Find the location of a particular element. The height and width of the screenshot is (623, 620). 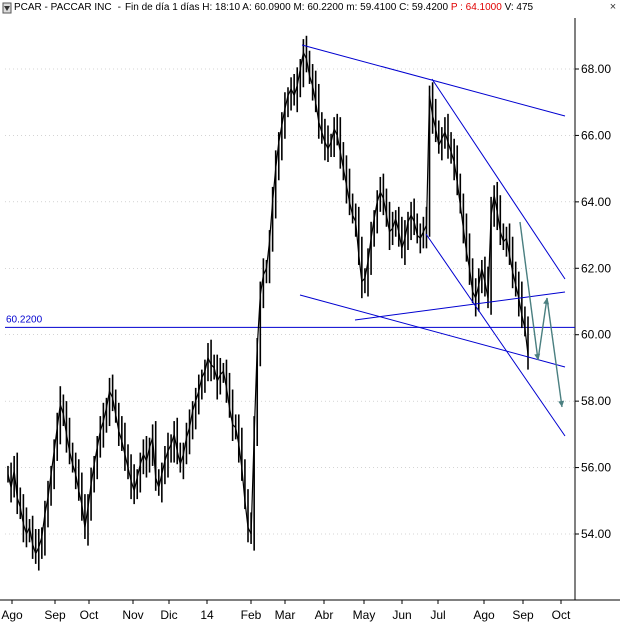

trendline-channel-upper is located at coordinates (498, 179).